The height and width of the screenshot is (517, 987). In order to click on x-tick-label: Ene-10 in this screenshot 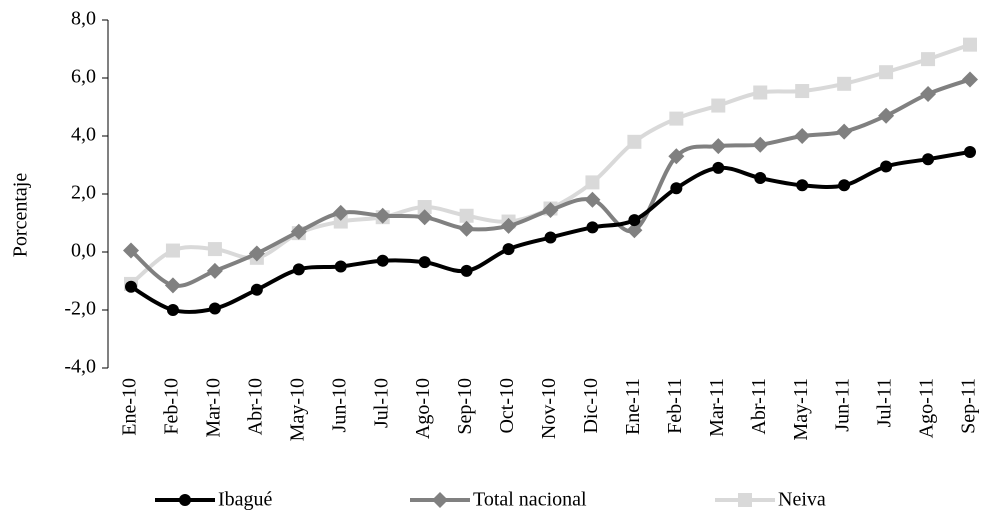, I will do `click(130, 407)`.